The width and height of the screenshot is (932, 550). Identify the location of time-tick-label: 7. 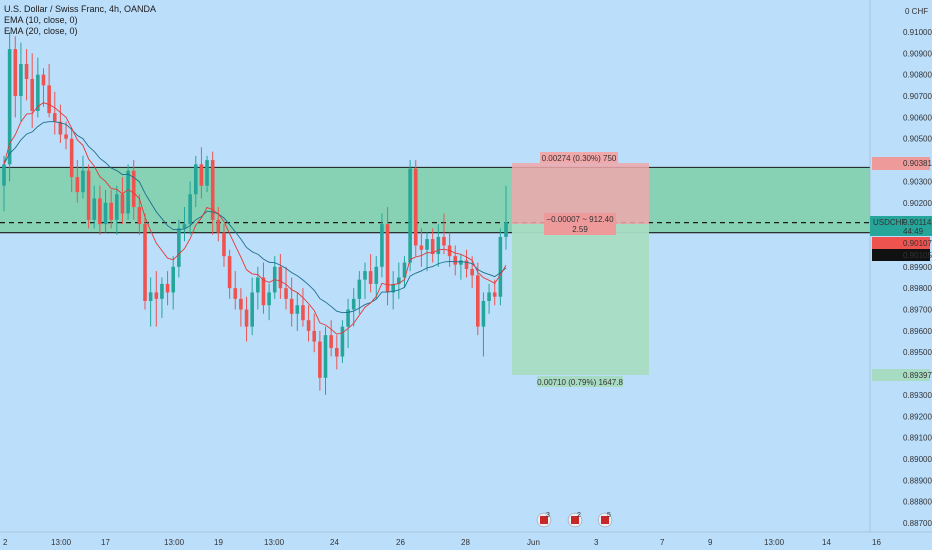
(662, 542).